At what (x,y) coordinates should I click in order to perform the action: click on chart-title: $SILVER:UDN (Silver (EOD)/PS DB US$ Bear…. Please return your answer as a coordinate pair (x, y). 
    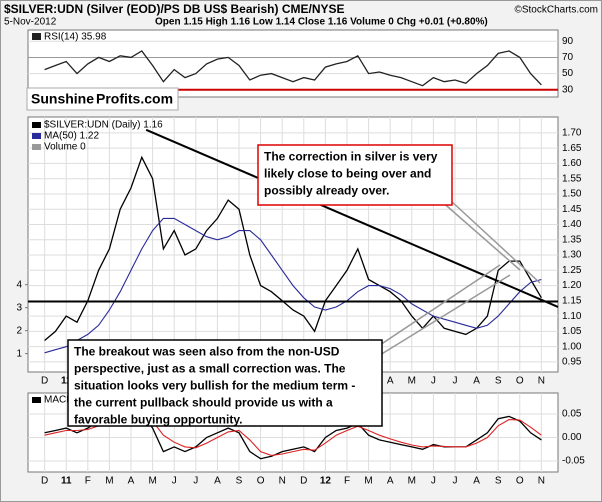
    Looking at the image, I should click on (174, 9).